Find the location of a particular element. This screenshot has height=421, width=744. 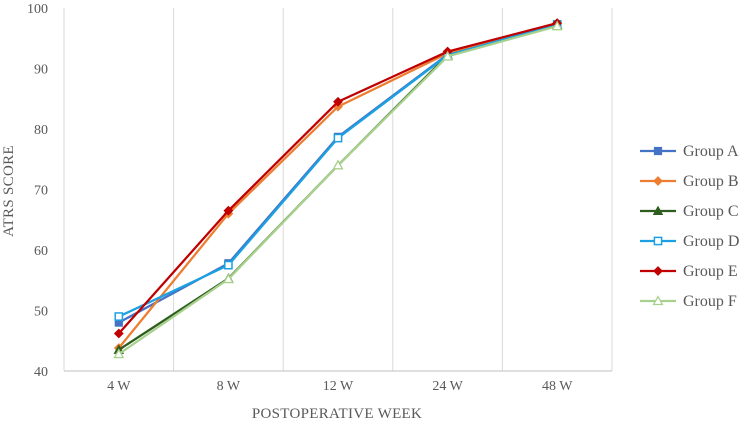

legend-label: Group F is located at coordinates (710, 301).